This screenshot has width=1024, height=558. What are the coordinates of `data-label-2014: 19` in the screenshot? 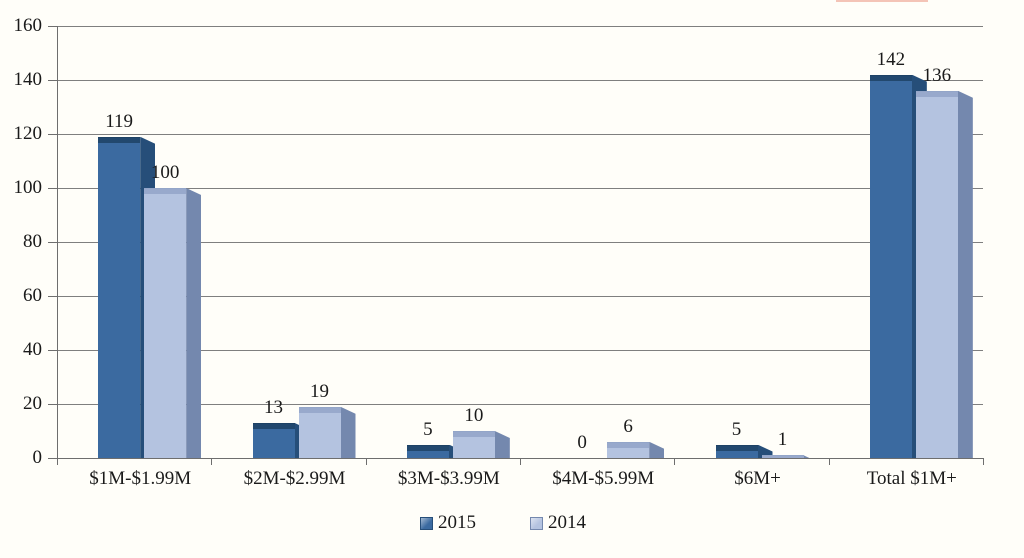 It's located at (319, 391).